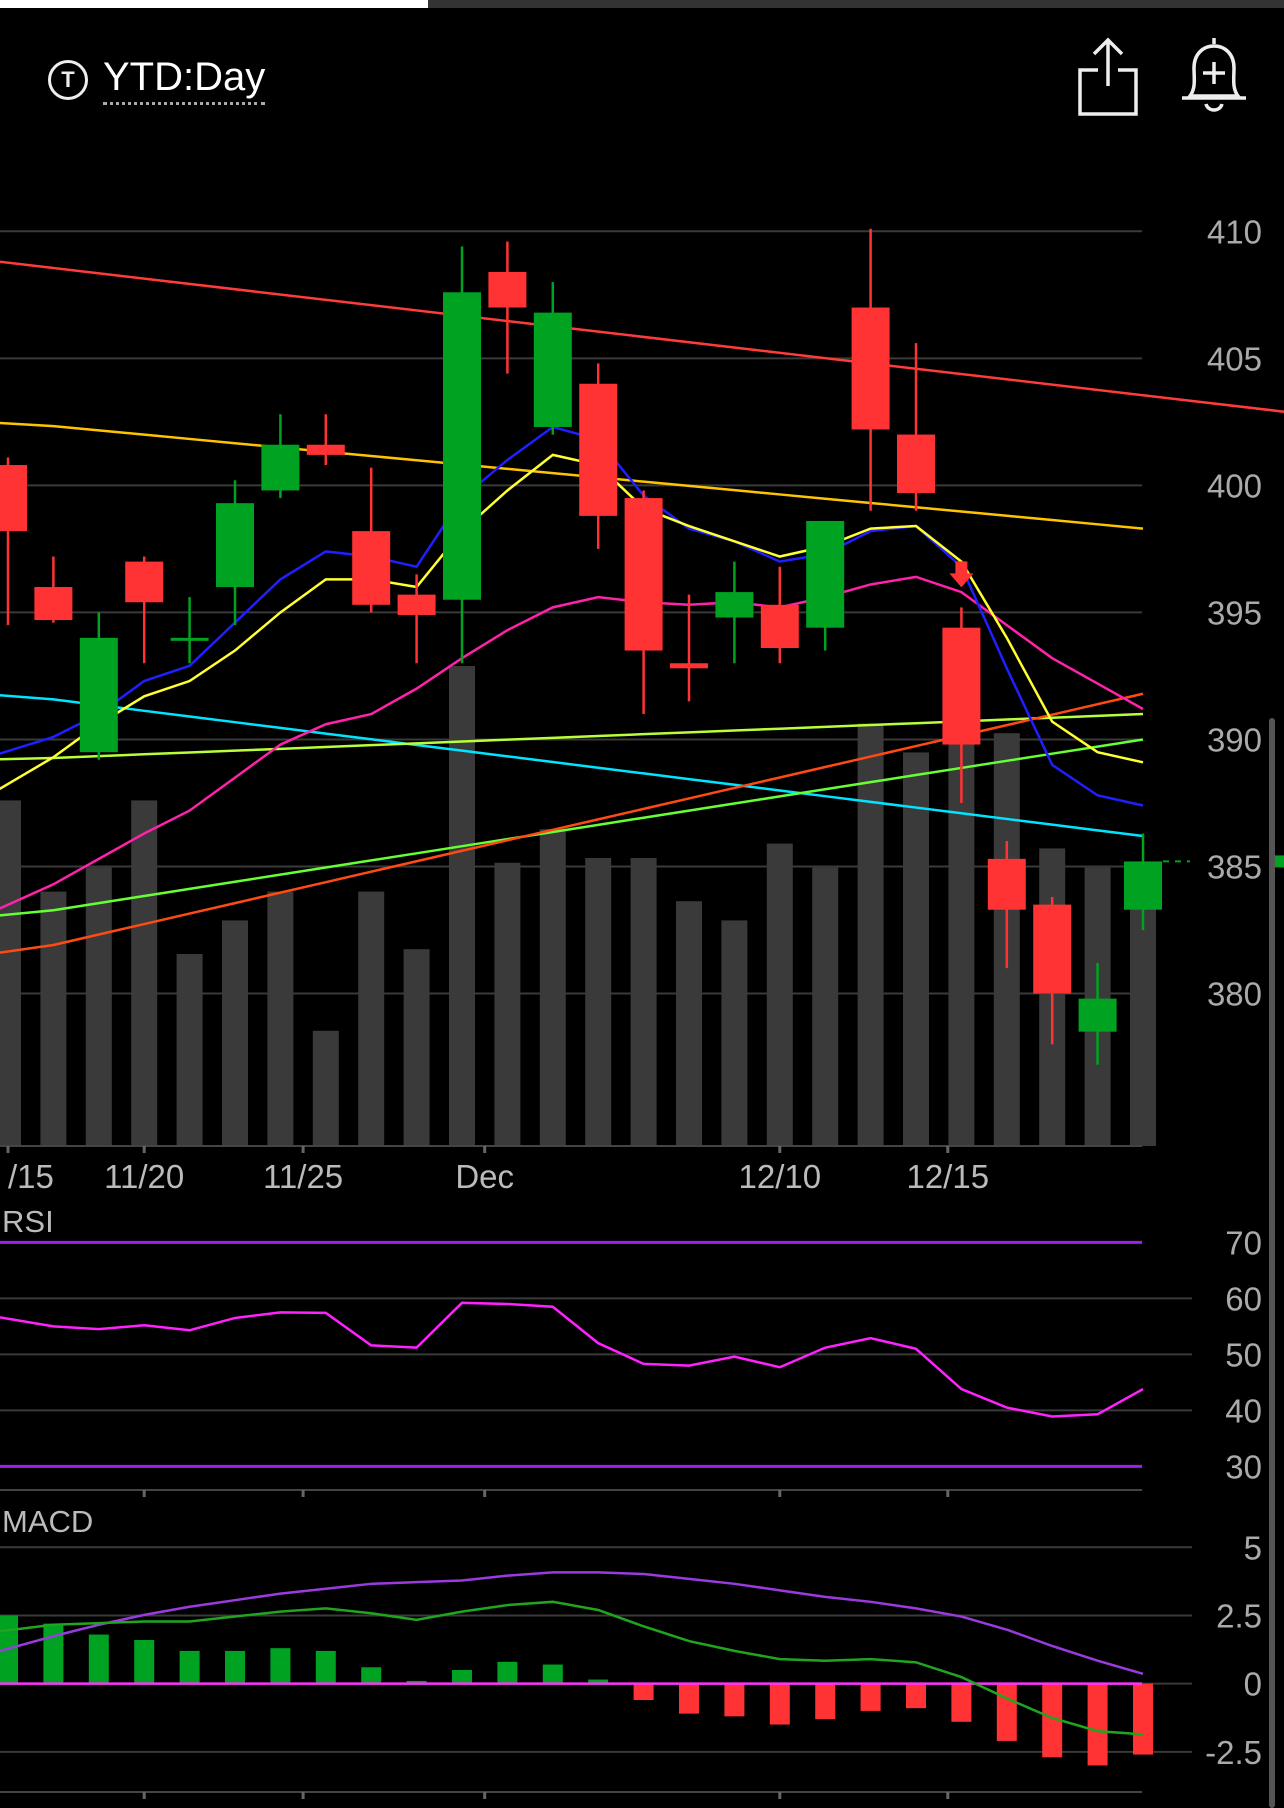 This screenshot has height=1808, width=1284. Describe the element at coordinates (1214, 77) in the screenshot. I see `alert-bell-plus-icon` at that location.